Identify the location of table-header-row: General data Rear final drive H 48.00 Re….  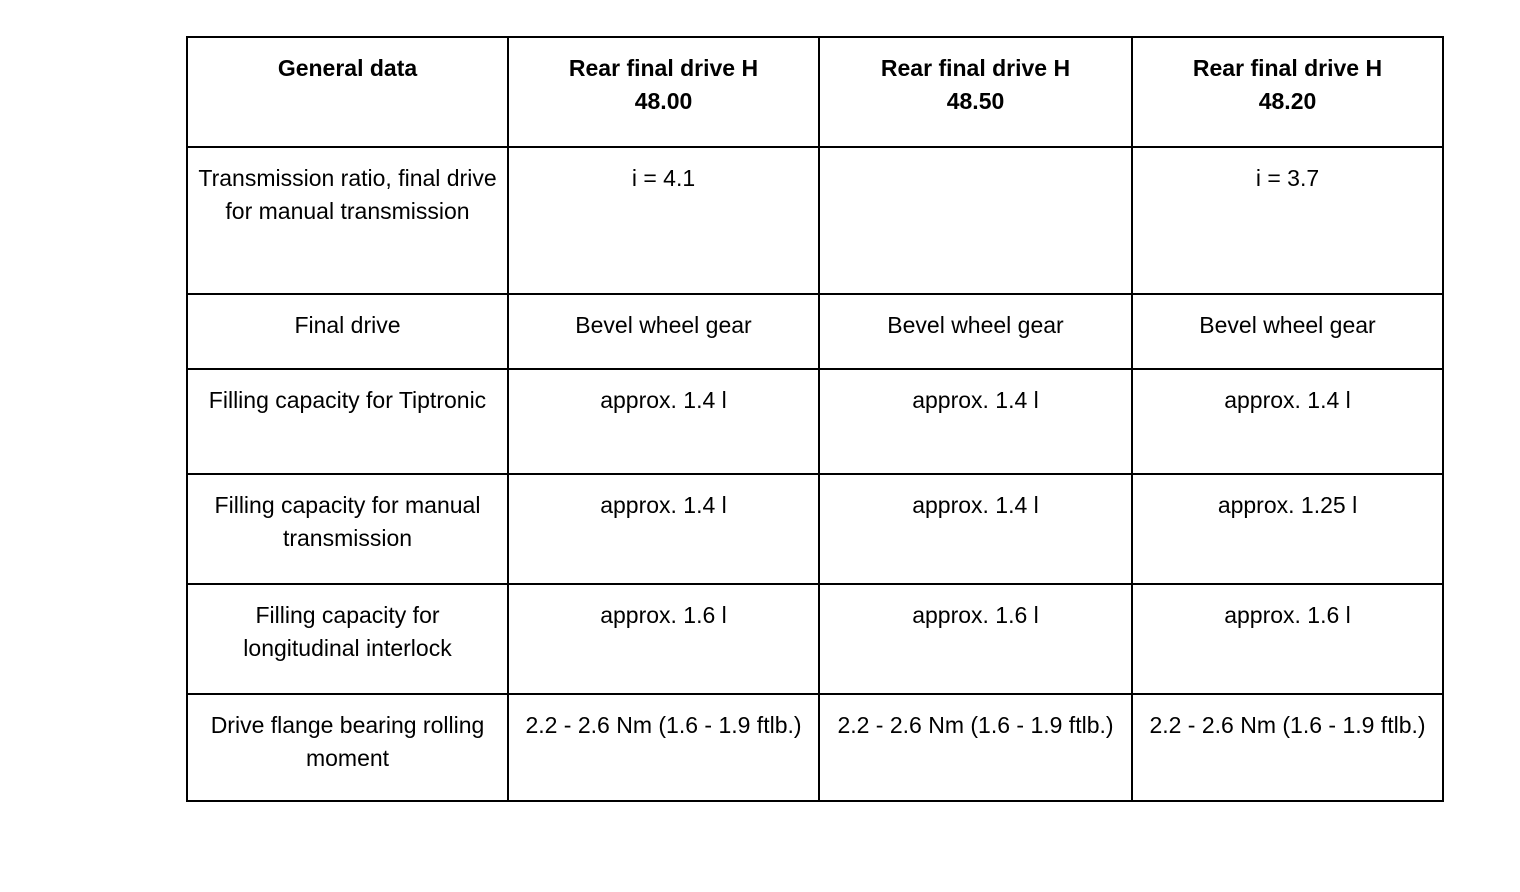
(815, 92).